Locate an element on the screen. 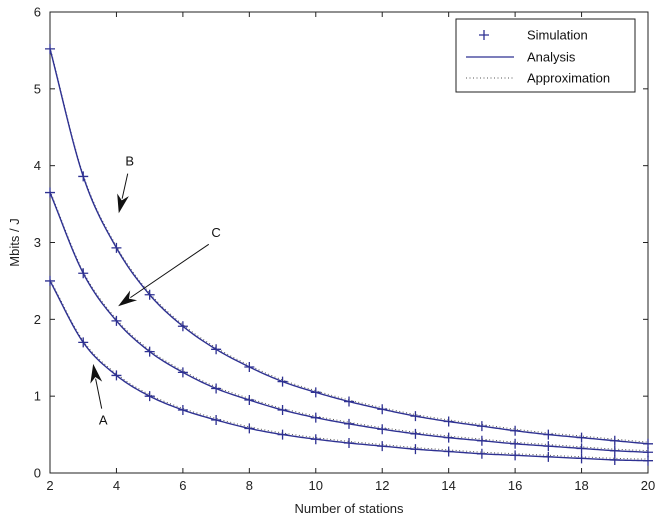  annotation-a: A is located at coordinates (99, 395).